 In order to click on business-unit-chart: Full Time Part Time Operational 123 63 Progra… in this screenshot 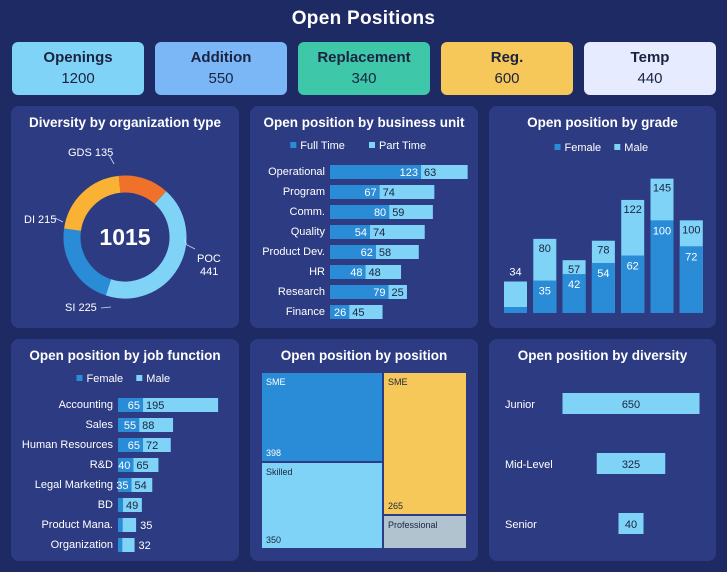, I will do `click(365, 229)`.